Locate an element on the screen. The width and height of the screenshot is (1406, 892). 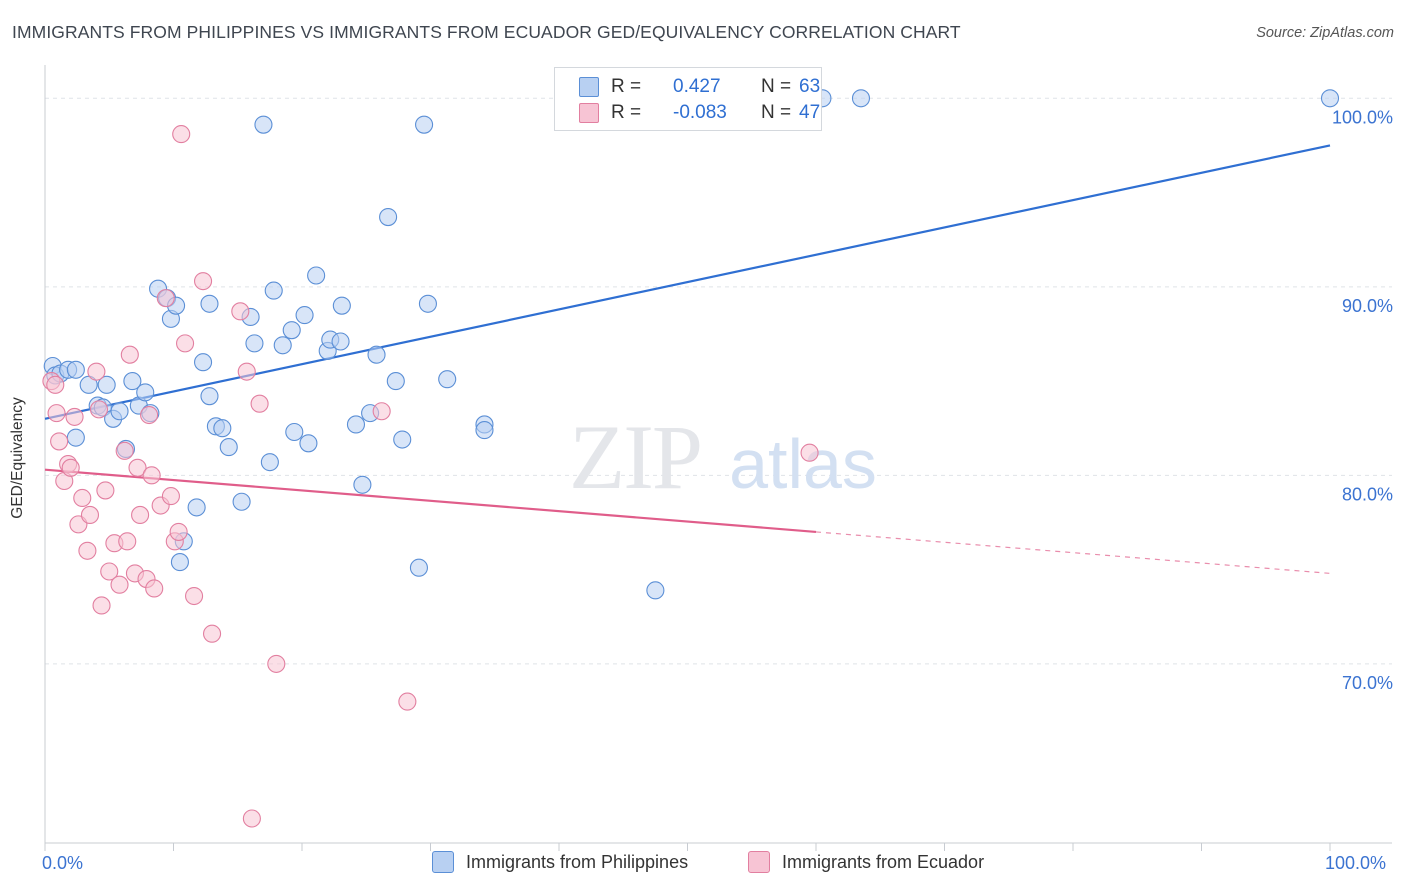
n-value: 63 is located at coordinates (810, 86).